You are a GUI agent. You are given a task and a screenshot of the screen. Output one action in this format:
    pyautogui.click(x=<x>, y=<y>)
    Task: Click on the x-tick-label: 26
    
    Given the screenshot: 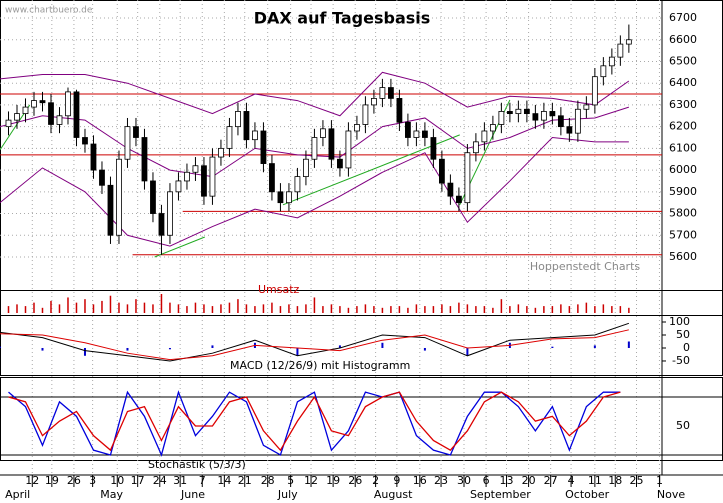 What is the action you would take?
    pyautogui.click(x=355, y=480)
    